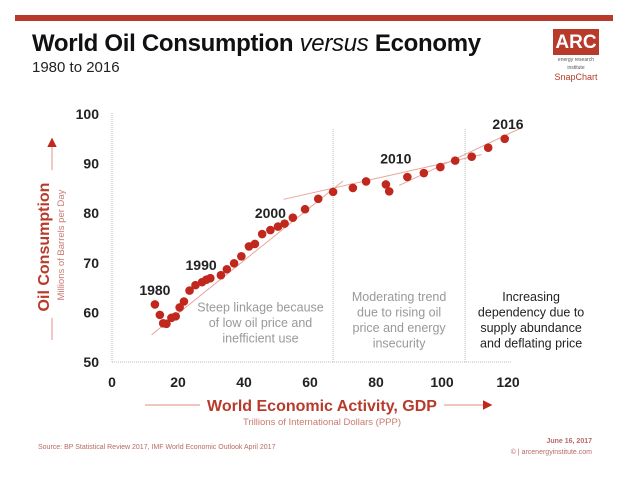 This screenshot has height=487, width=629. Describe the element at coordinates (166, 43) in the screenshot. I see `title-text-1: World Oil Consumption` at that location.